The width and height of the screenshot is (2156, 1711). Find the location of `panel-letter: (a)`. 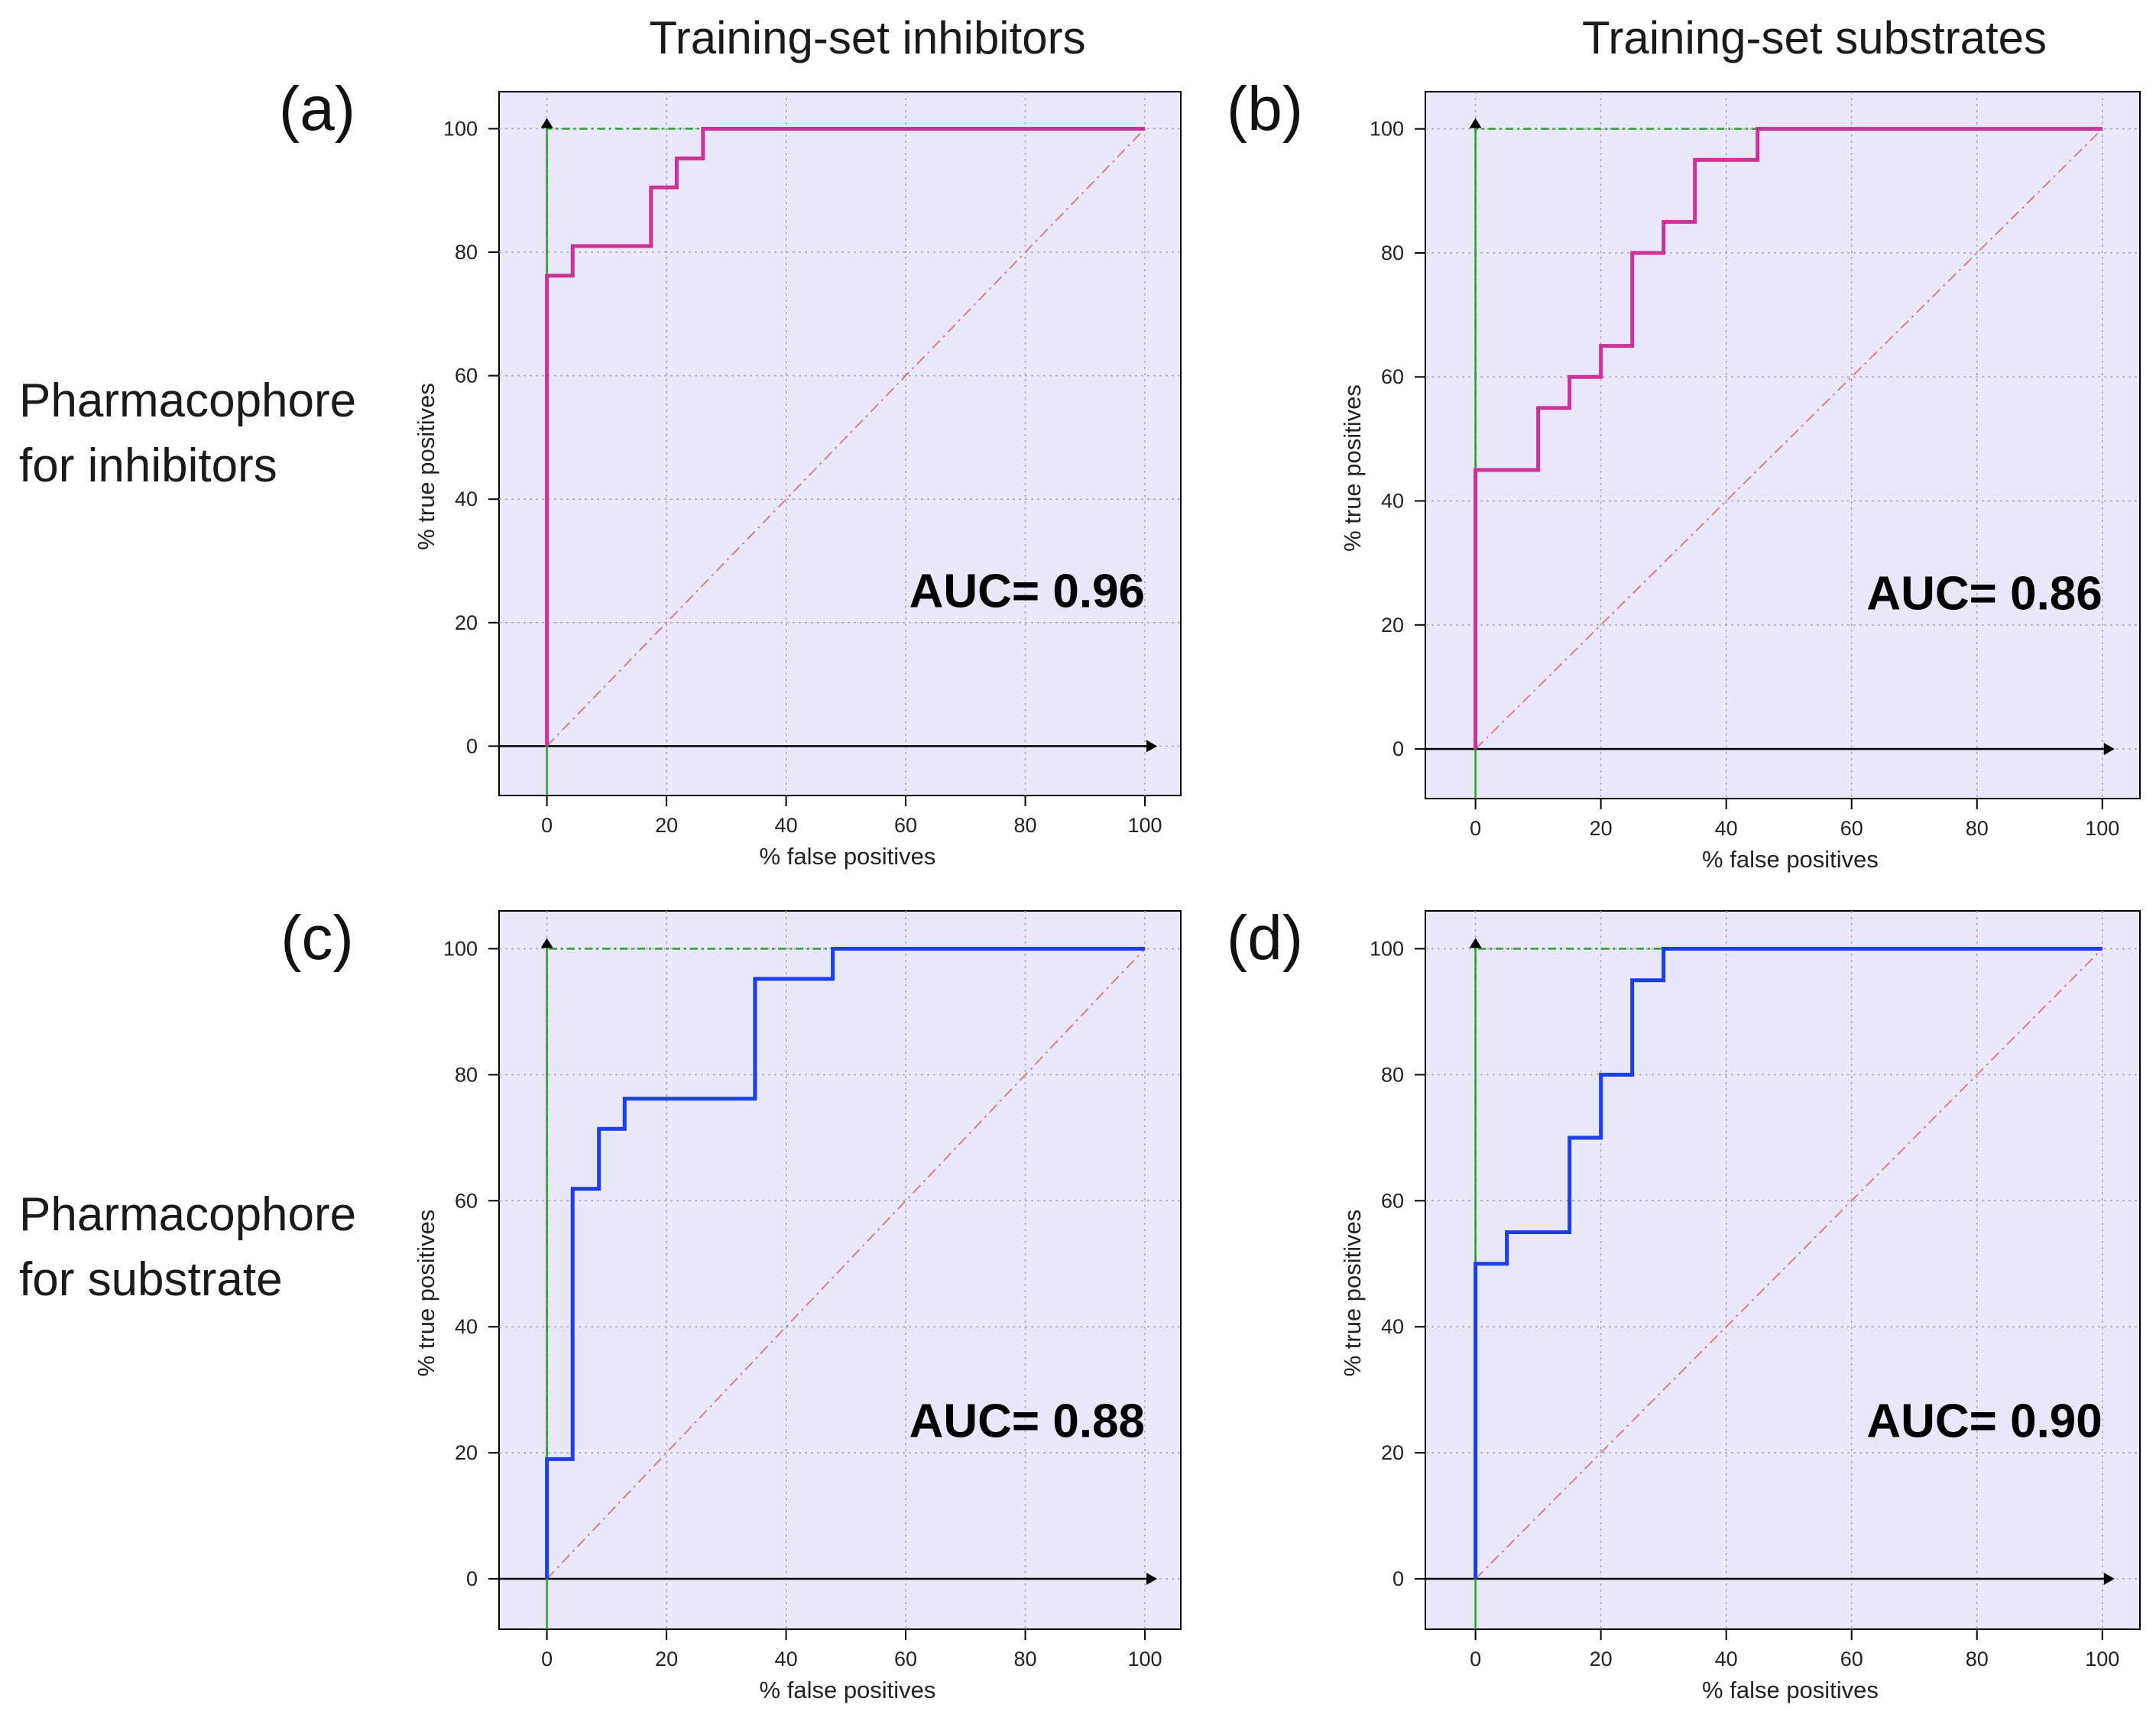

panel-letter: (a) is located at coordinates (317, 109).